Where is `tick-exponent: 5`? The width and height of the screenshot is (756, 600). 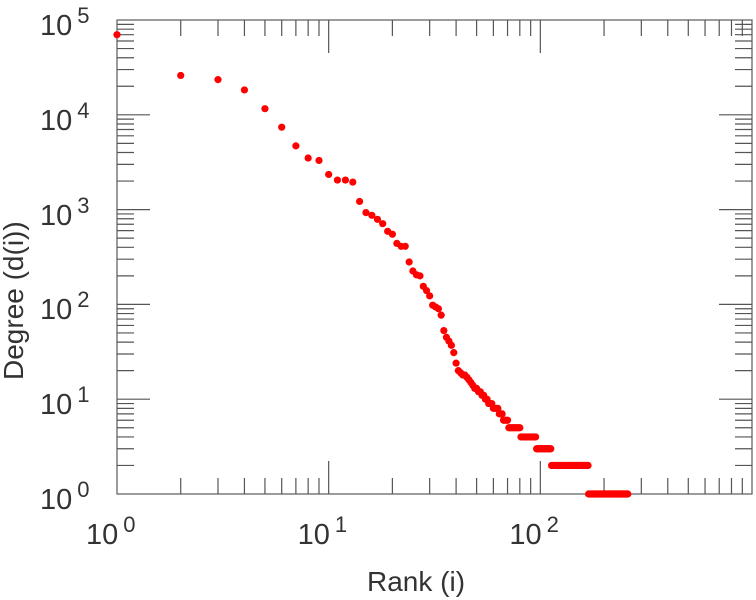
tick-exponent: 5 is located at coordinates (83, 15).